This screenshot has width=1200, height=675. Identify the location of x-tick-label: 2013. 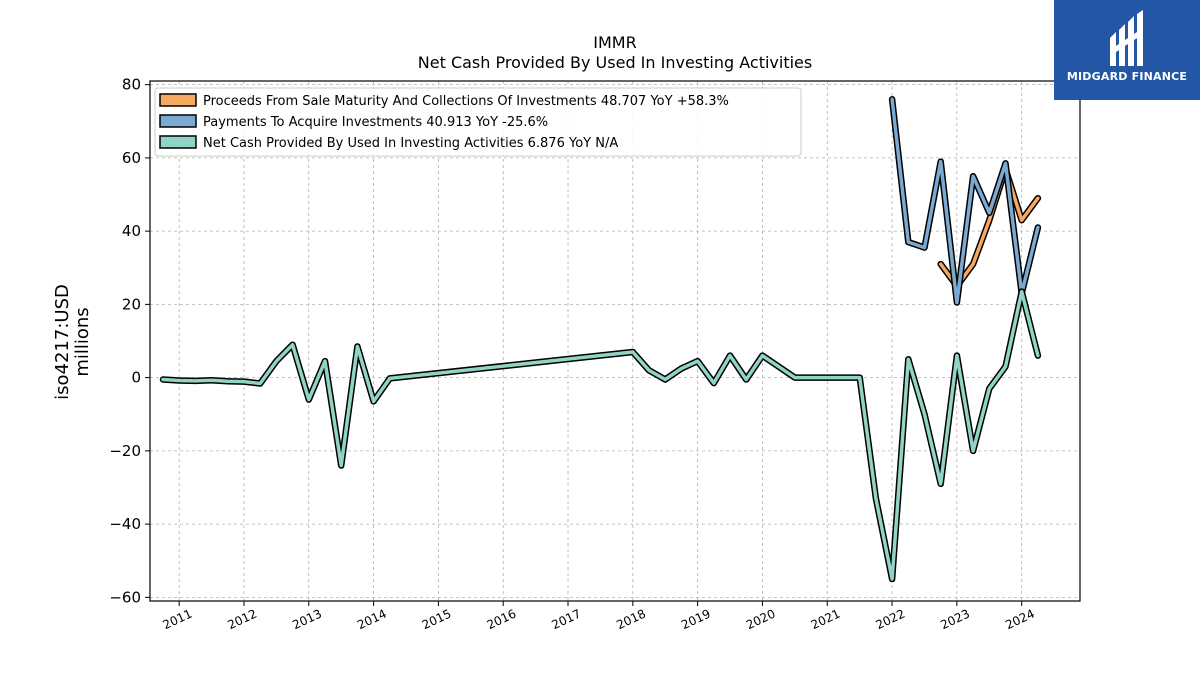
(307, 620).